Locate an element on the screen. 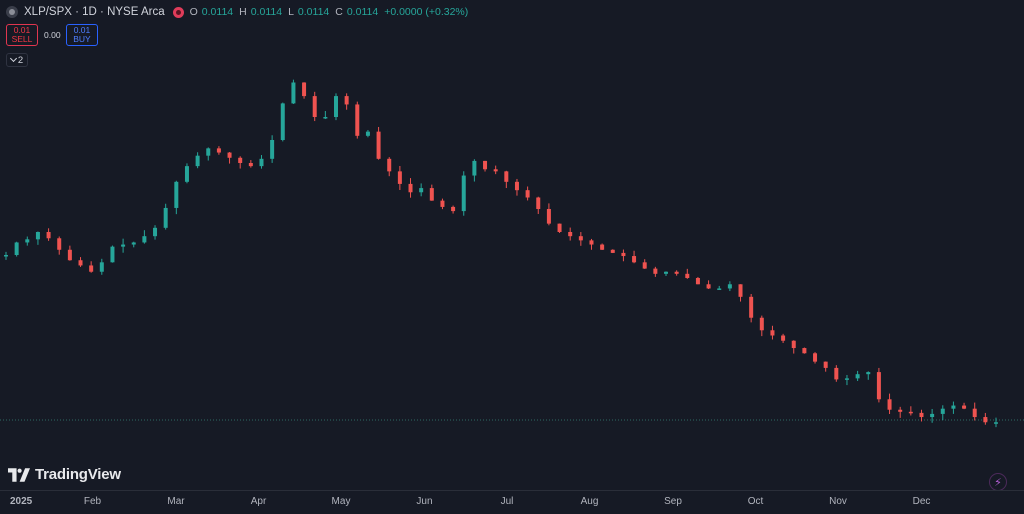  lightning-icon: ⚡ is located at coordinates (998, 482).